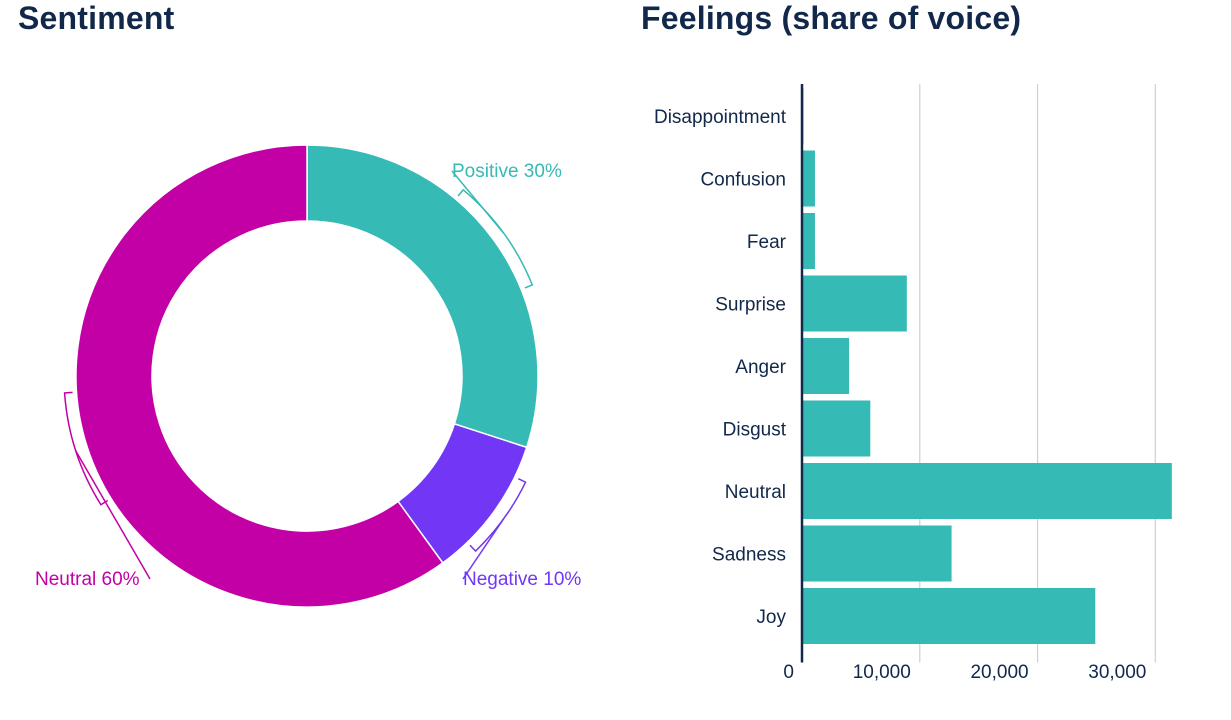  Describe the element at coordinates (854, 303) in the screenshot. I see `bar-surprise` at that location.